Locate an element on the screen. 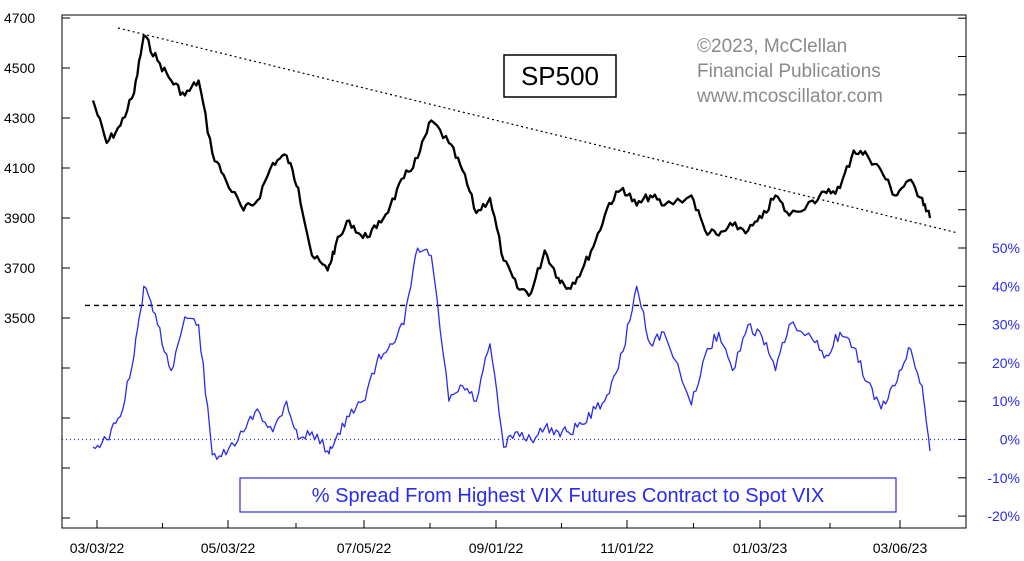  left-tick-label: 3700 is located at coordinates (19, 268).